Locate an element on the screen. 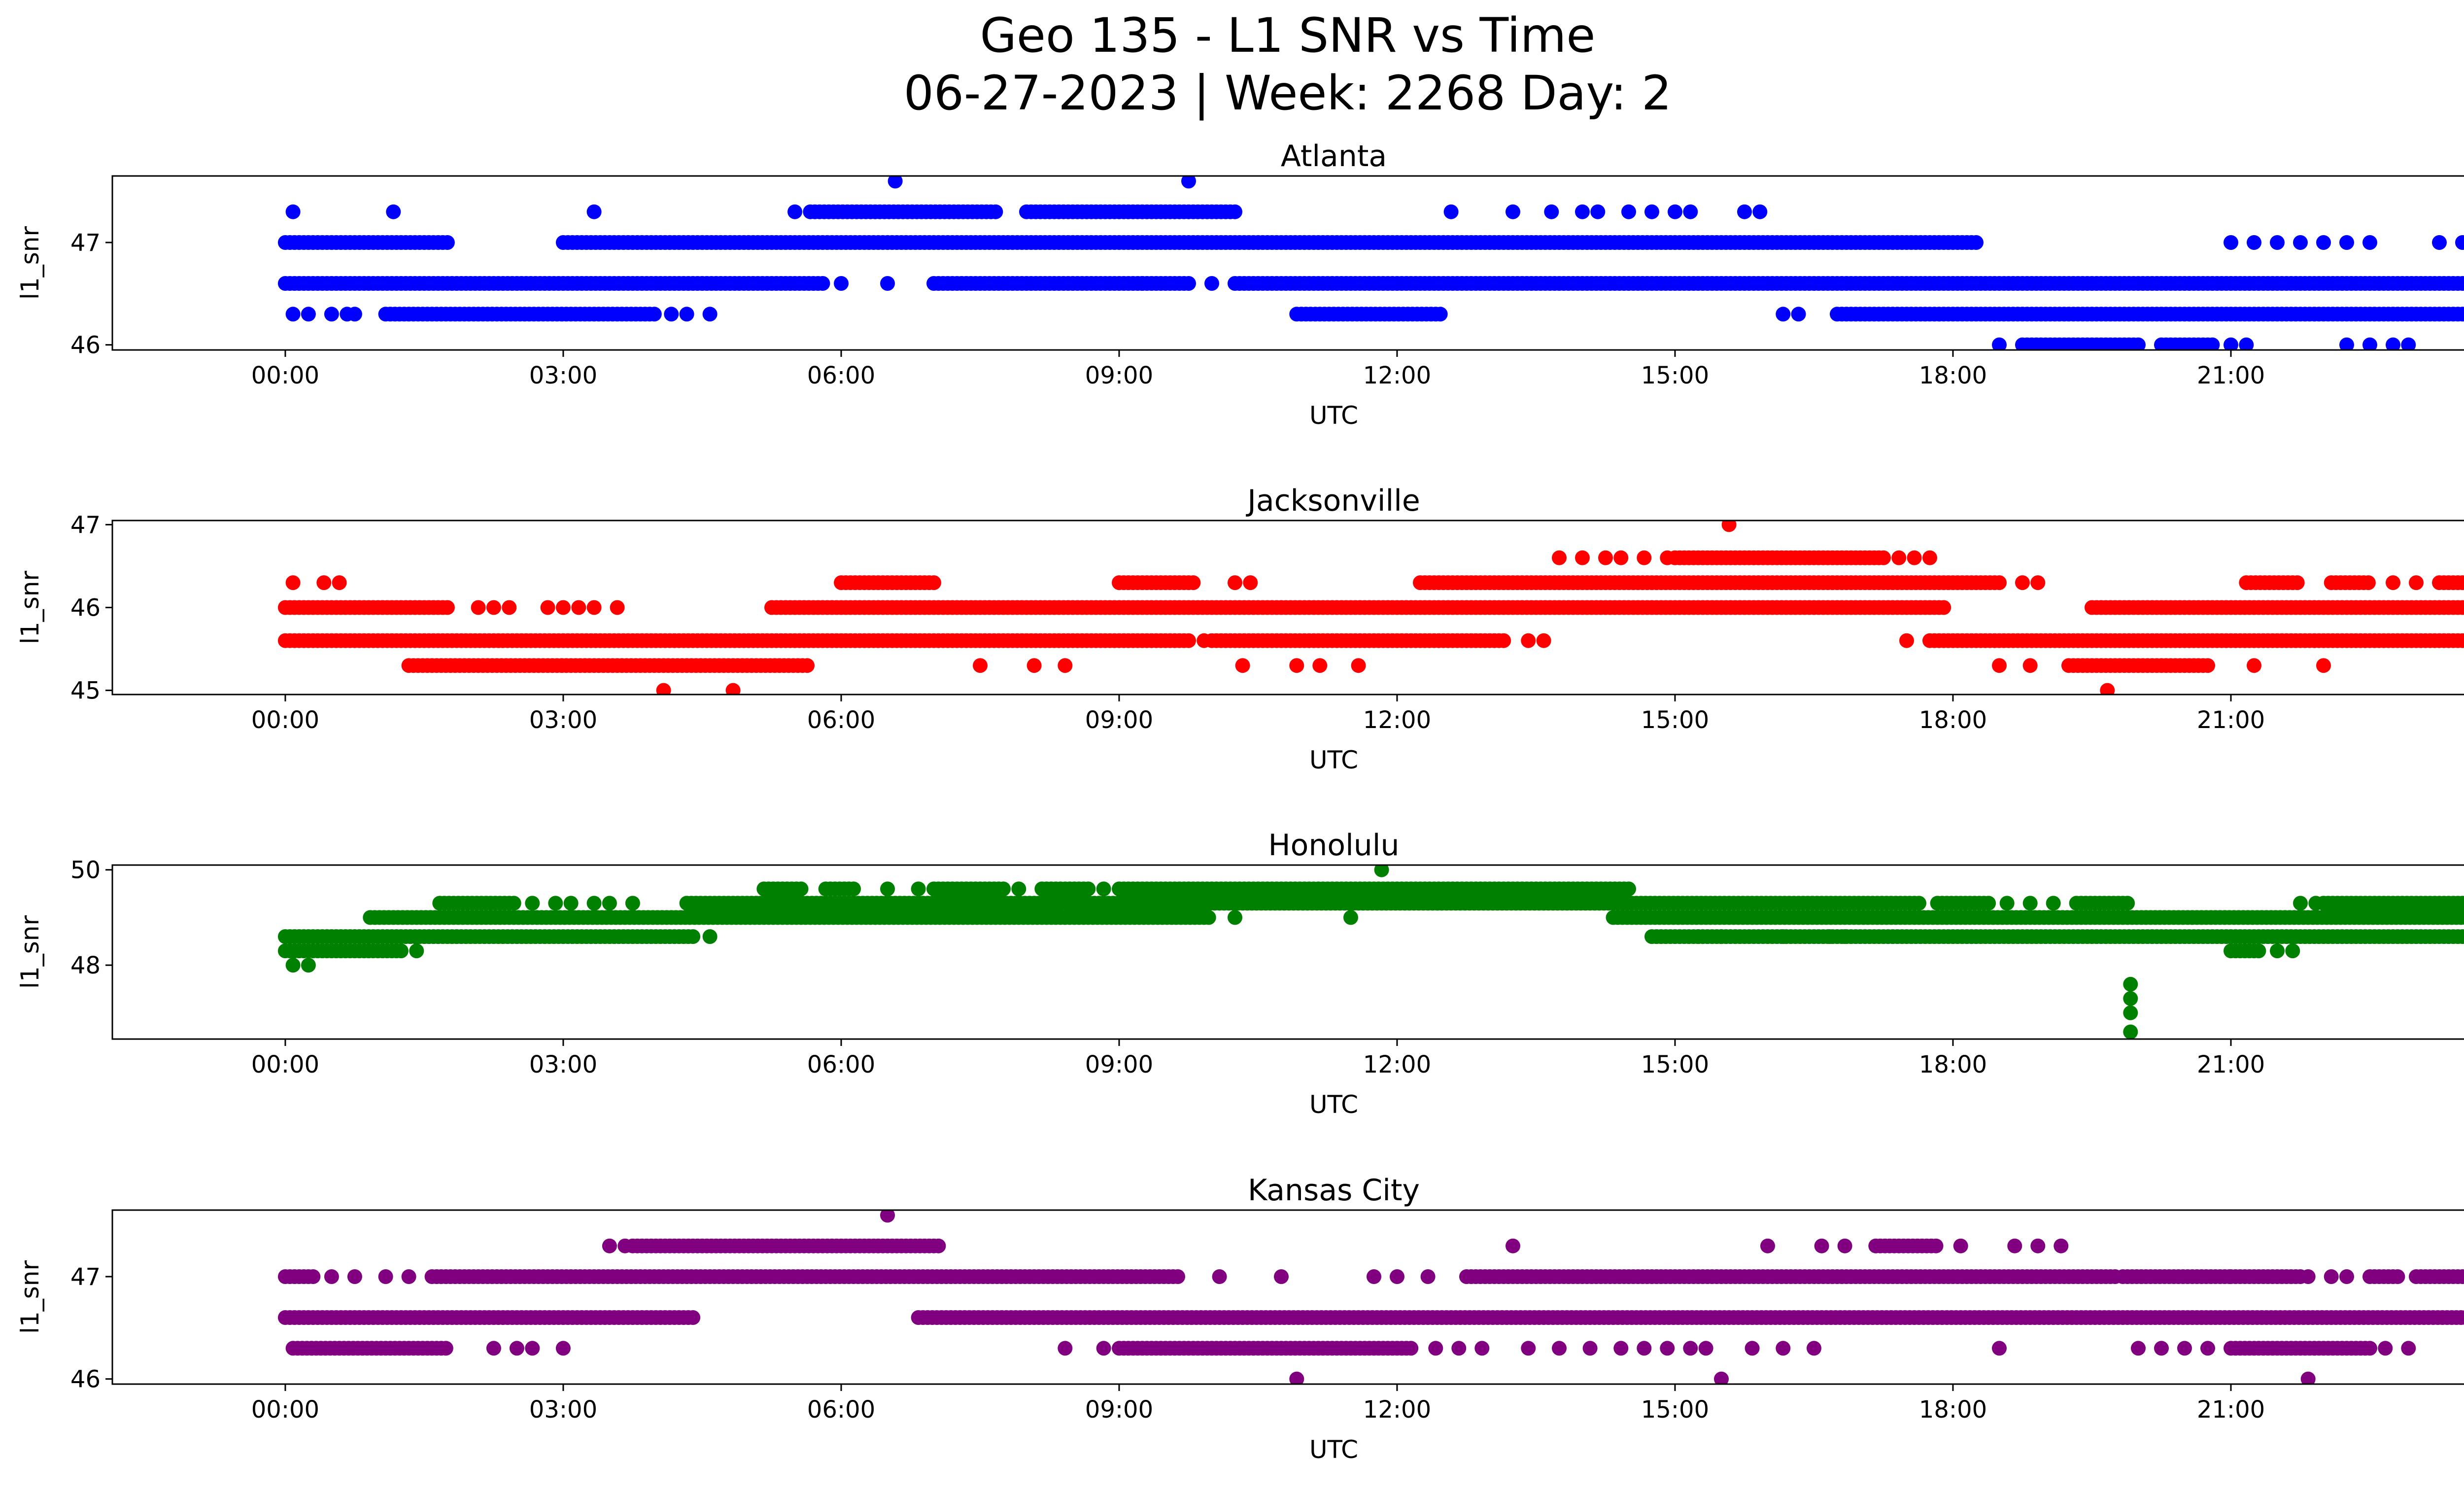 This screenshot has width=2464, height=1495. axes-frame is located at coordinates (1287, 952).